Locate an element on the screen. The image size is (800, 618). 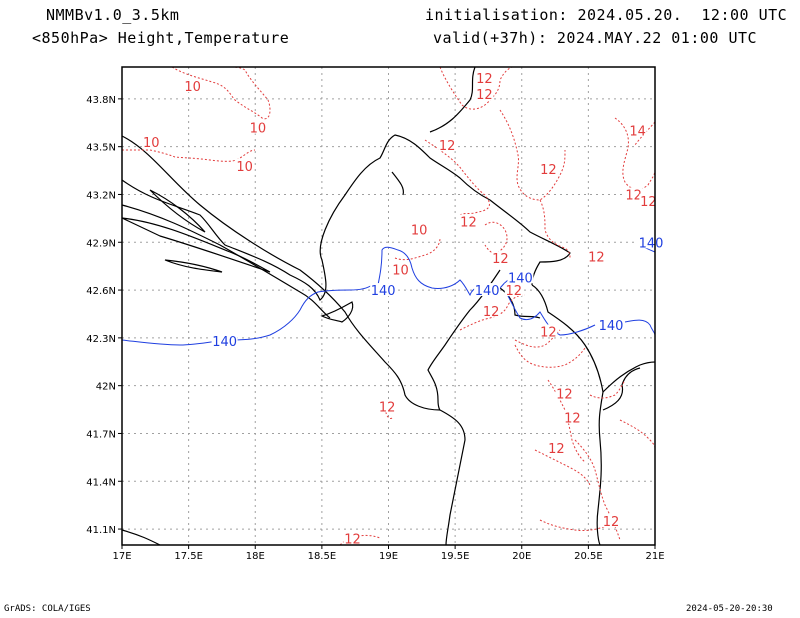
valid-time: valid(+37h): 2024.MAY.22 01:00 UTC is located at coordinates (595, 38).